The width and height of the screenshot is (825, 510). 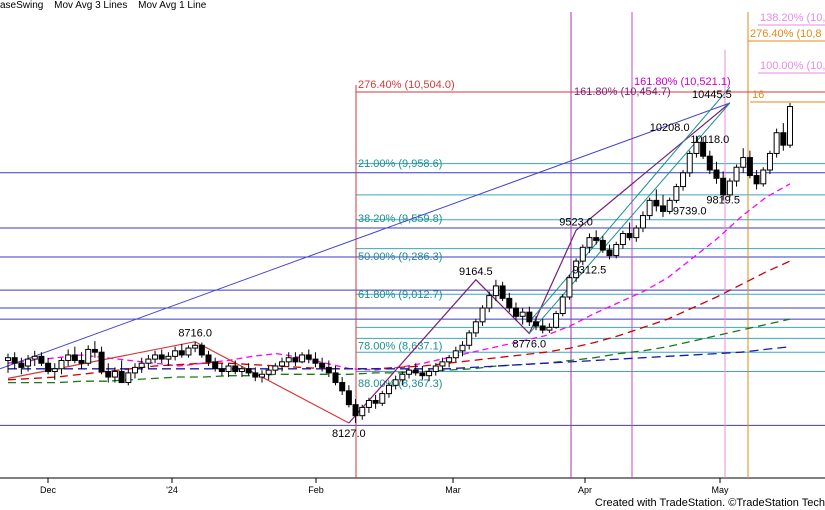 I want to click on fib-level-label: 38.20% (9,559.8), so click(x=400, y=219).